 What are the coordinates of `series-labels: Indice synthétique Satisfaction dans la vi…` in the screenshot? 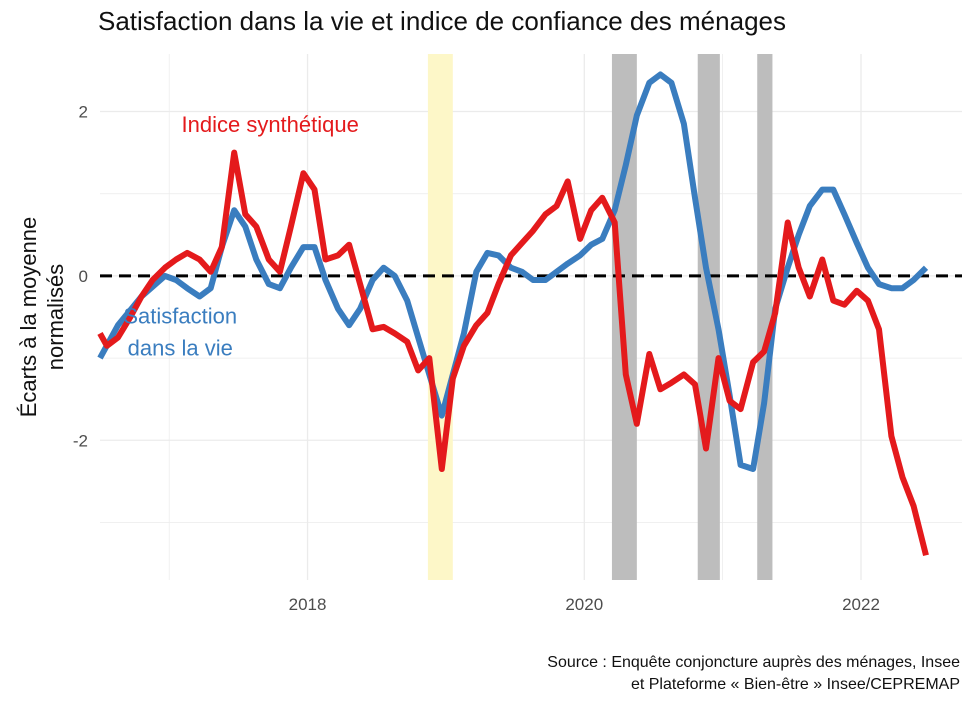 It's located at (240, 236).